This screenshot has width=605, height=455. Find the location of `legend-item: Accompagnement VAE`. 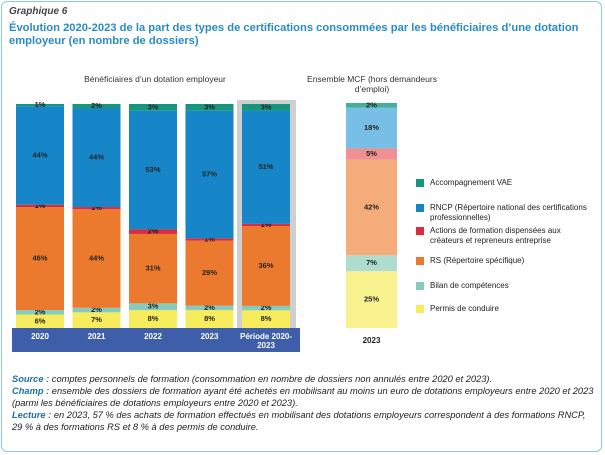

legend-item: Accompagnement VAE is located at coordinates (505, 183).